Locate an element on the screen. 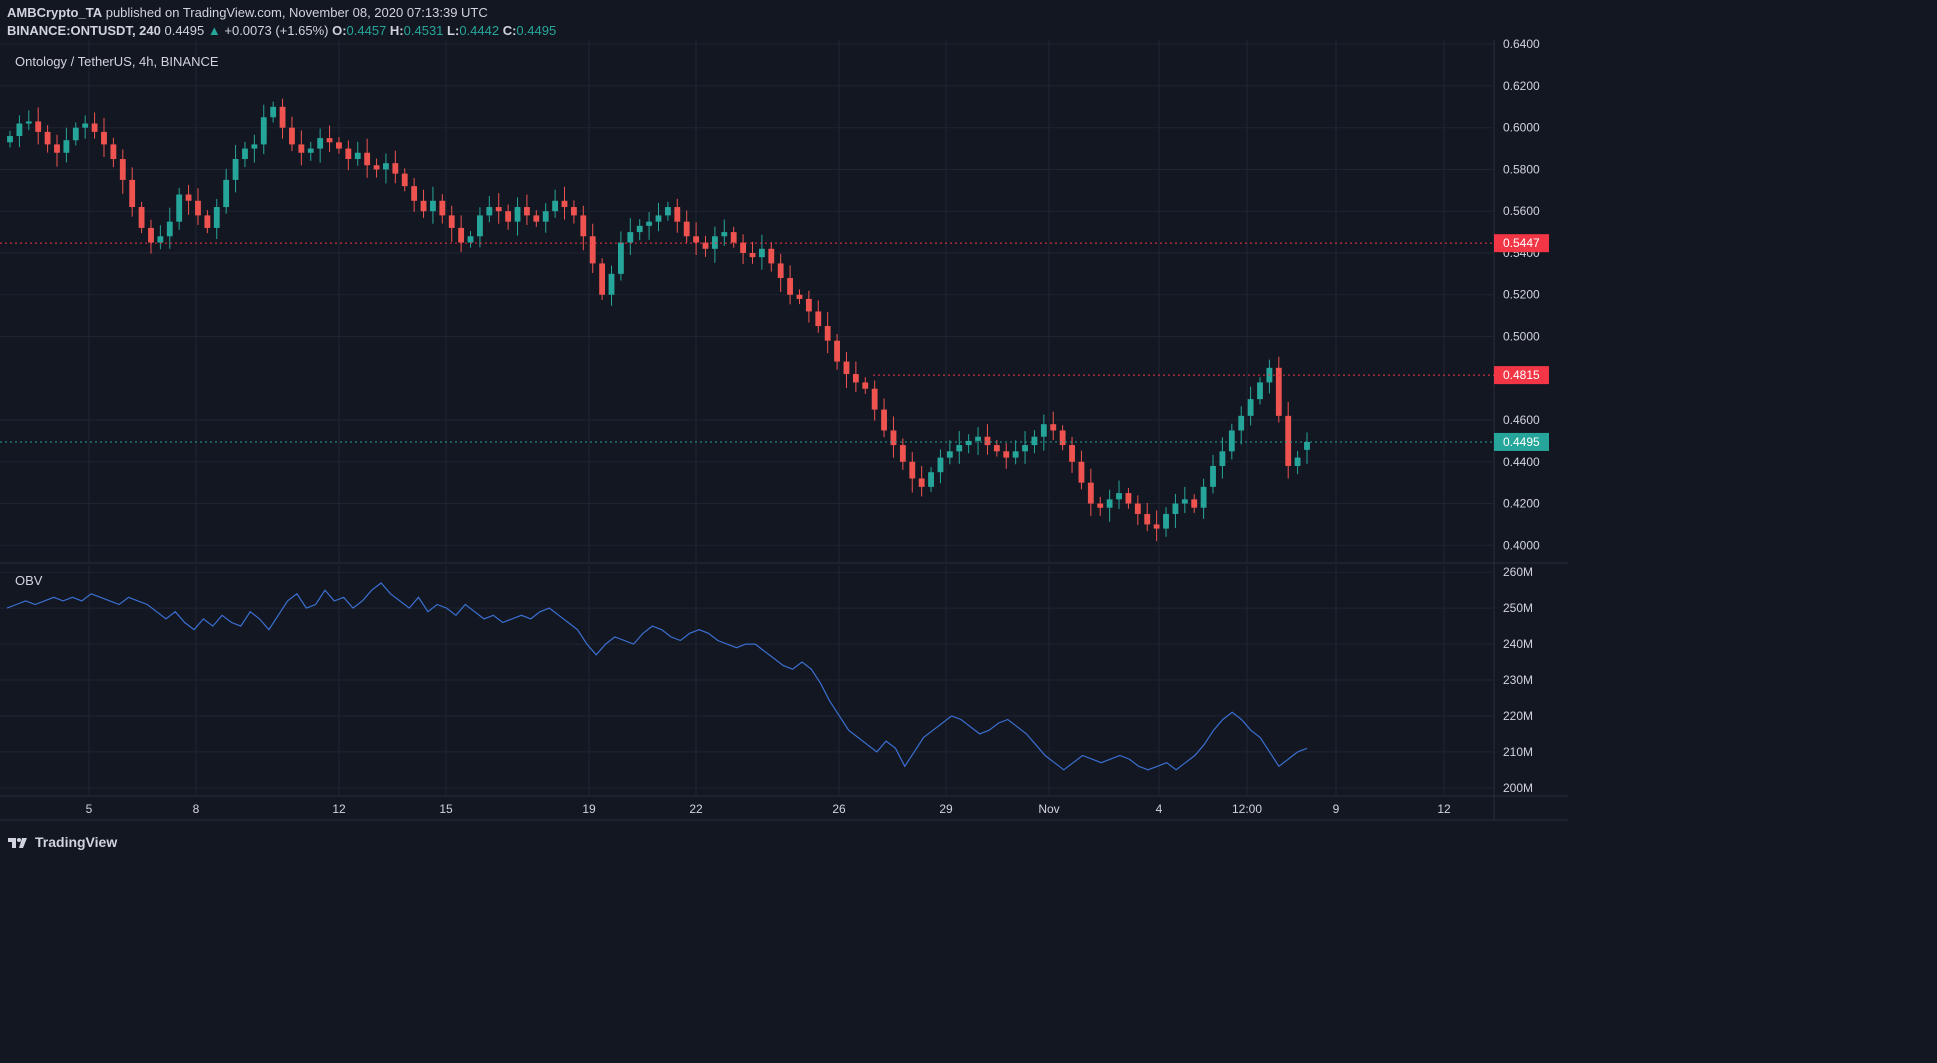 The image size is (1937, 1063). obv-pane is located at coordinates (657, 676).